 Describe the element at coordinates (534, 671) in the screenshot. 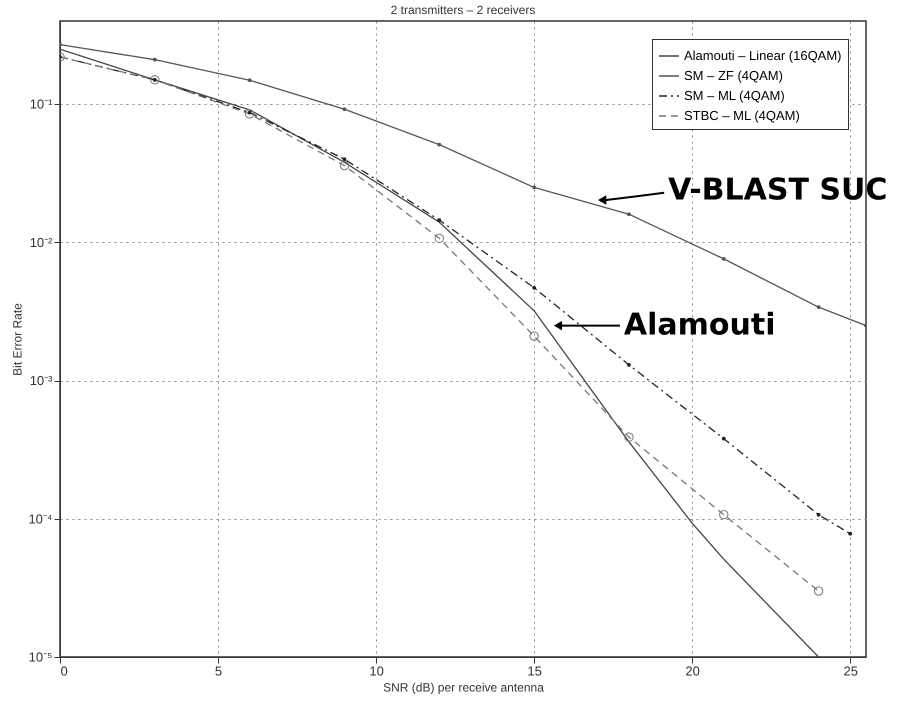

I see `x-tick-label: 15` at that location.